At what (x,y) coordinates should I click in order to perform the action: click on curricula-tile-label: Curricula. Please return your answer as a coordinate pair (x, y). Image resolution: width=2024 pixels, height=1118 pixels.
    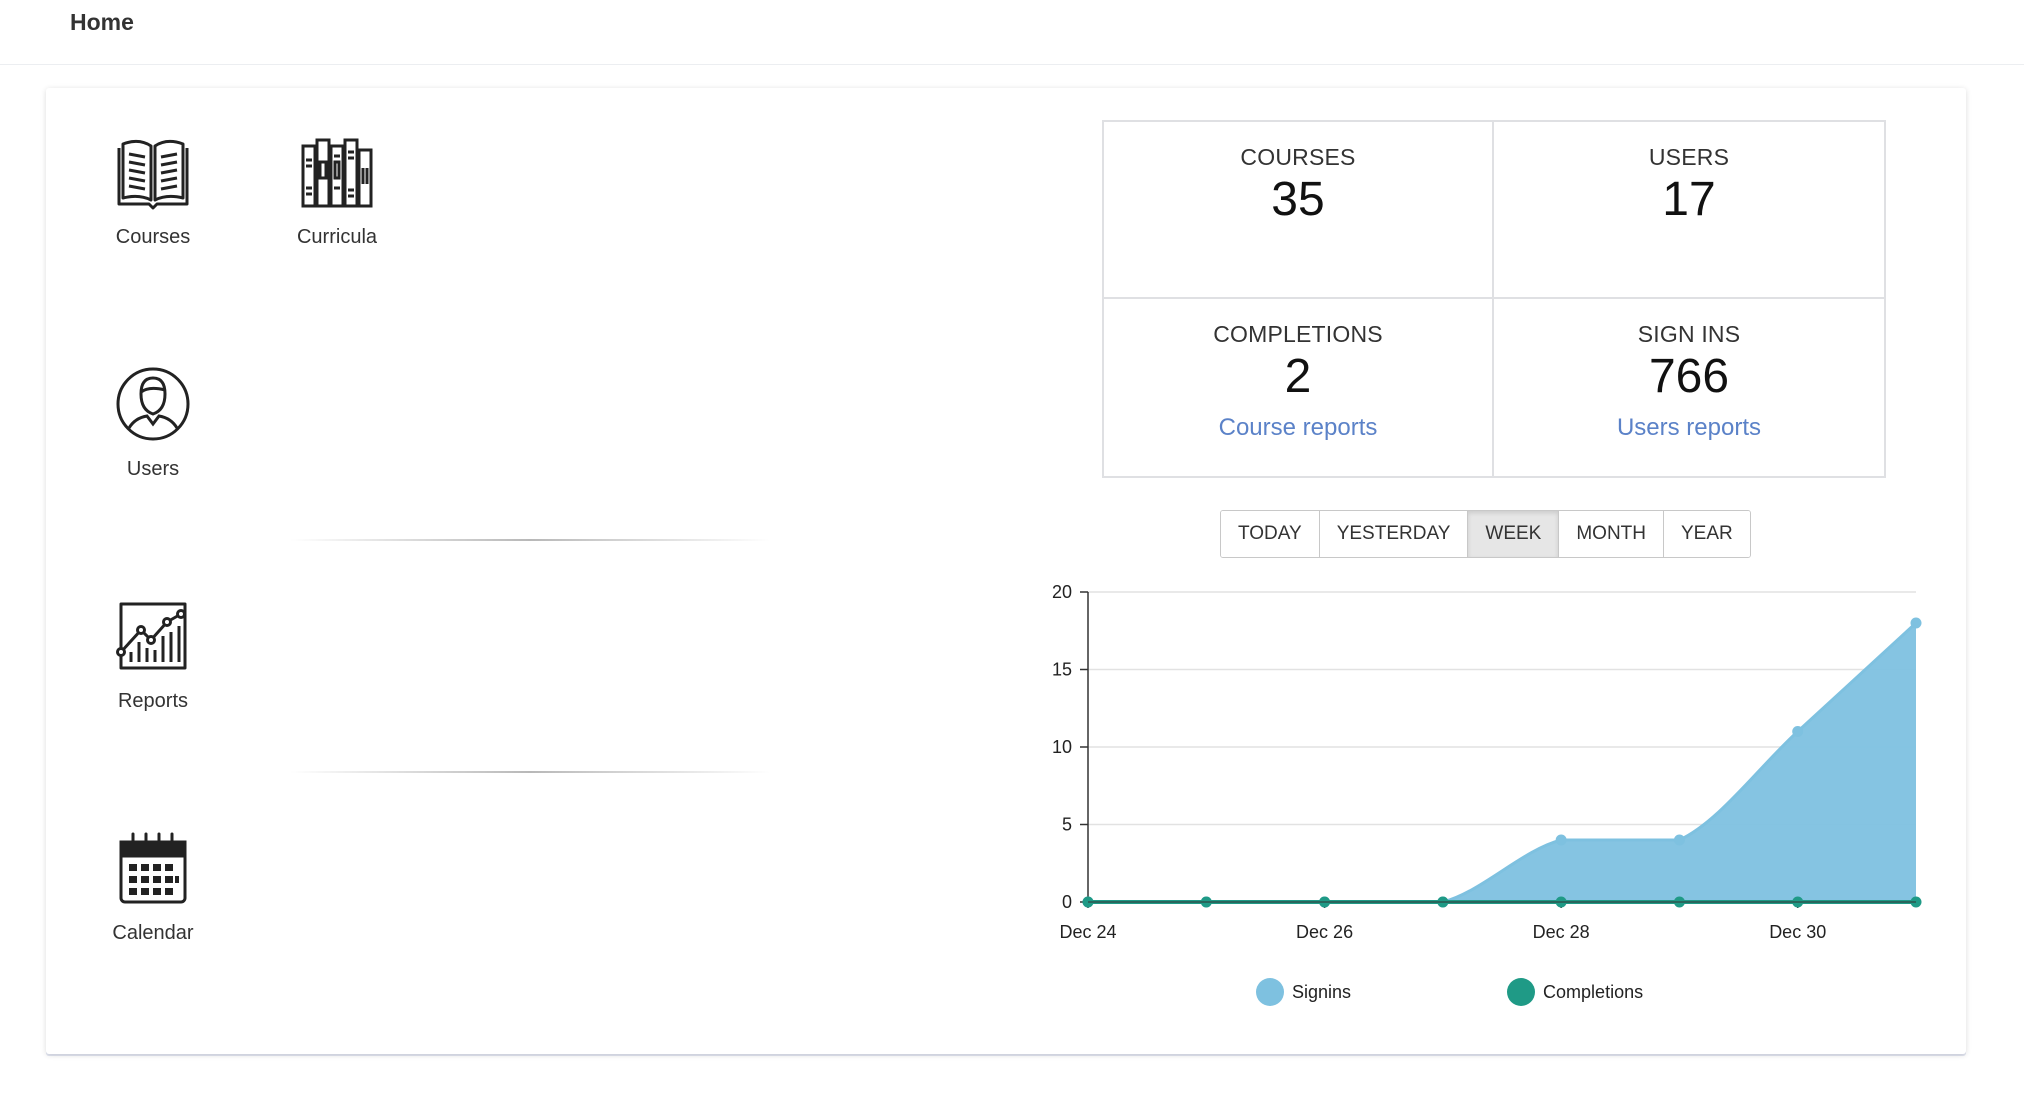
    Looking at the image, I should click on (337, 237).